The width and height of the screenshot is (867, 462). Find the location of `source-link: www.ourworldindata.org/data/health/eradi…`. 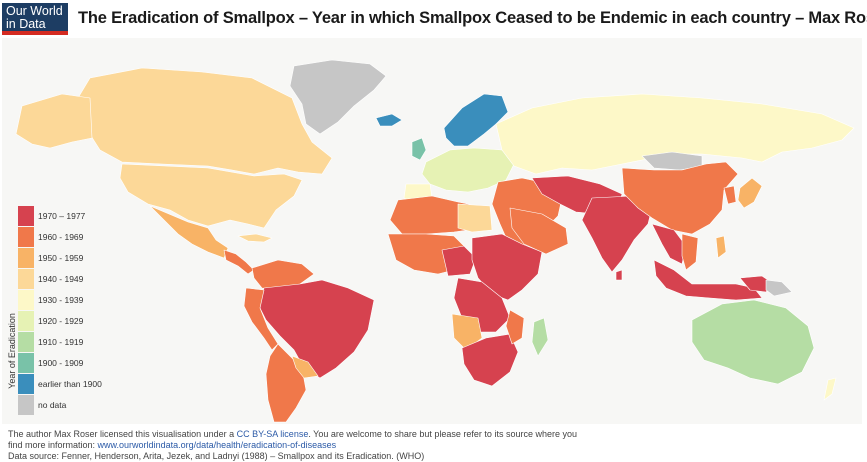

source-link: www.ourworldindata.org/data/health/eradi… is located at coordinates (217, 445).